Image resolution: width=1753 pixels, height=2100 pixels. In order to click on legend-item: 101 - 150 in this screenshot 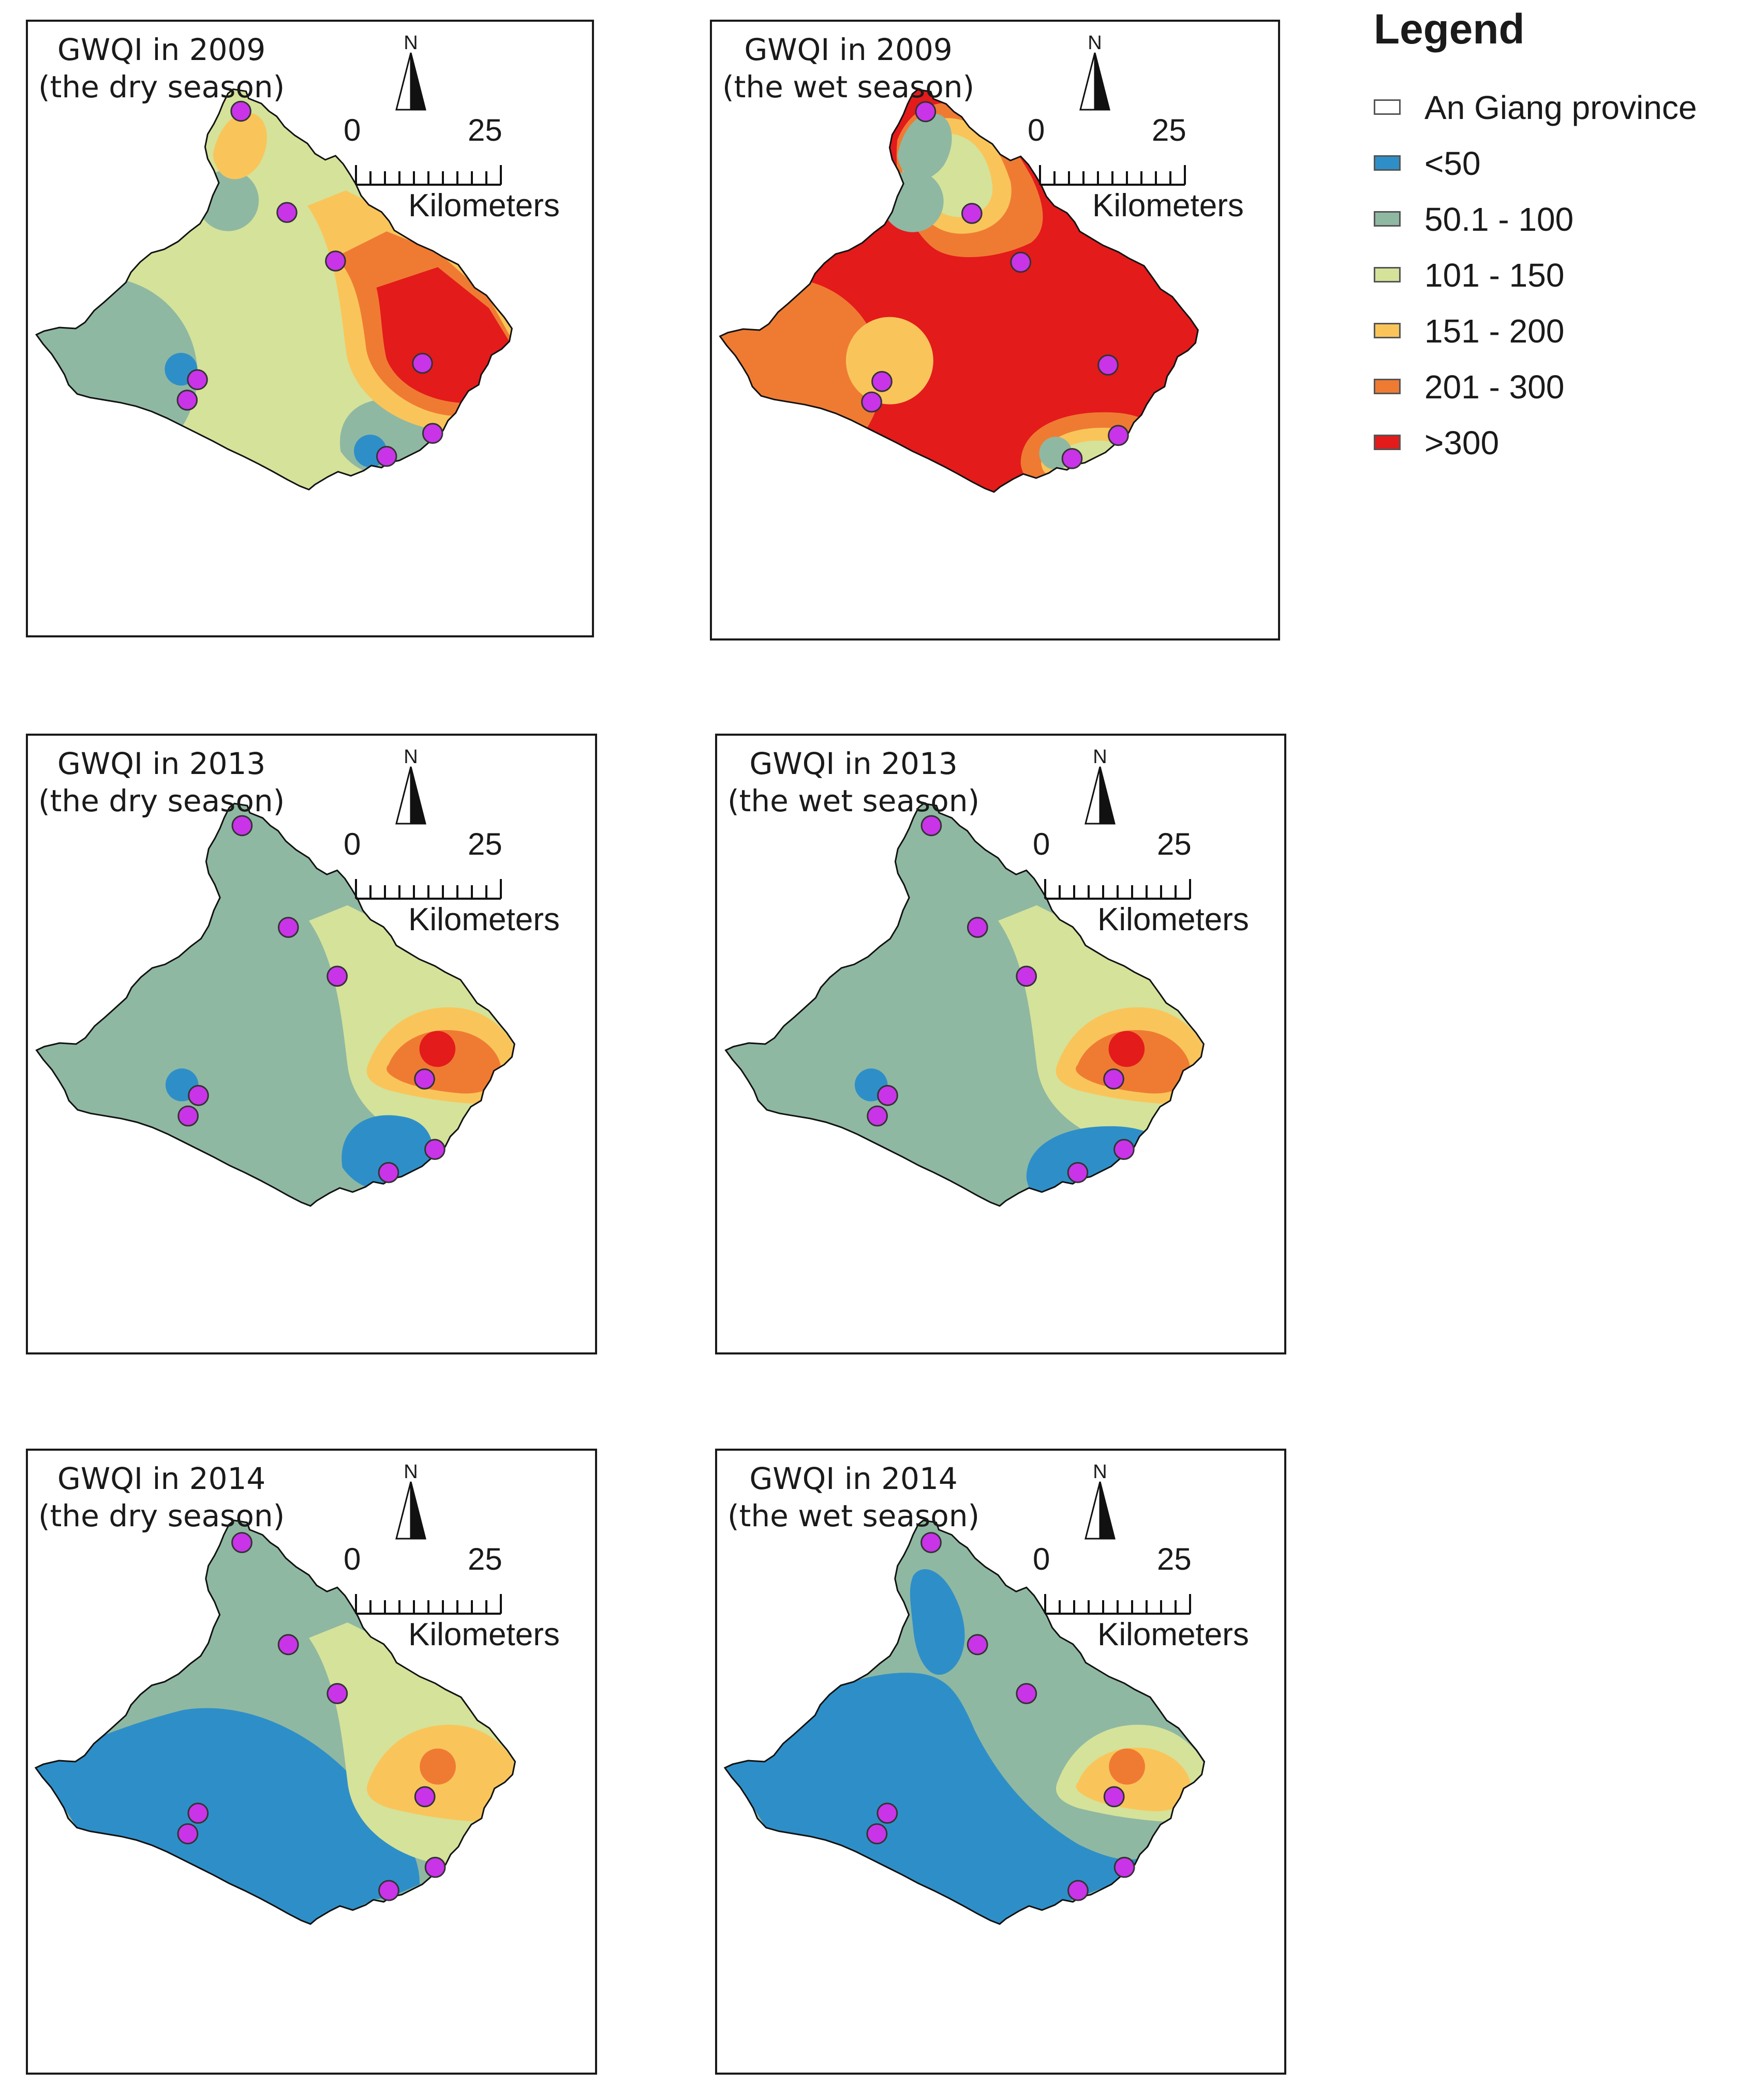, I will do `click(1560, 276)`.